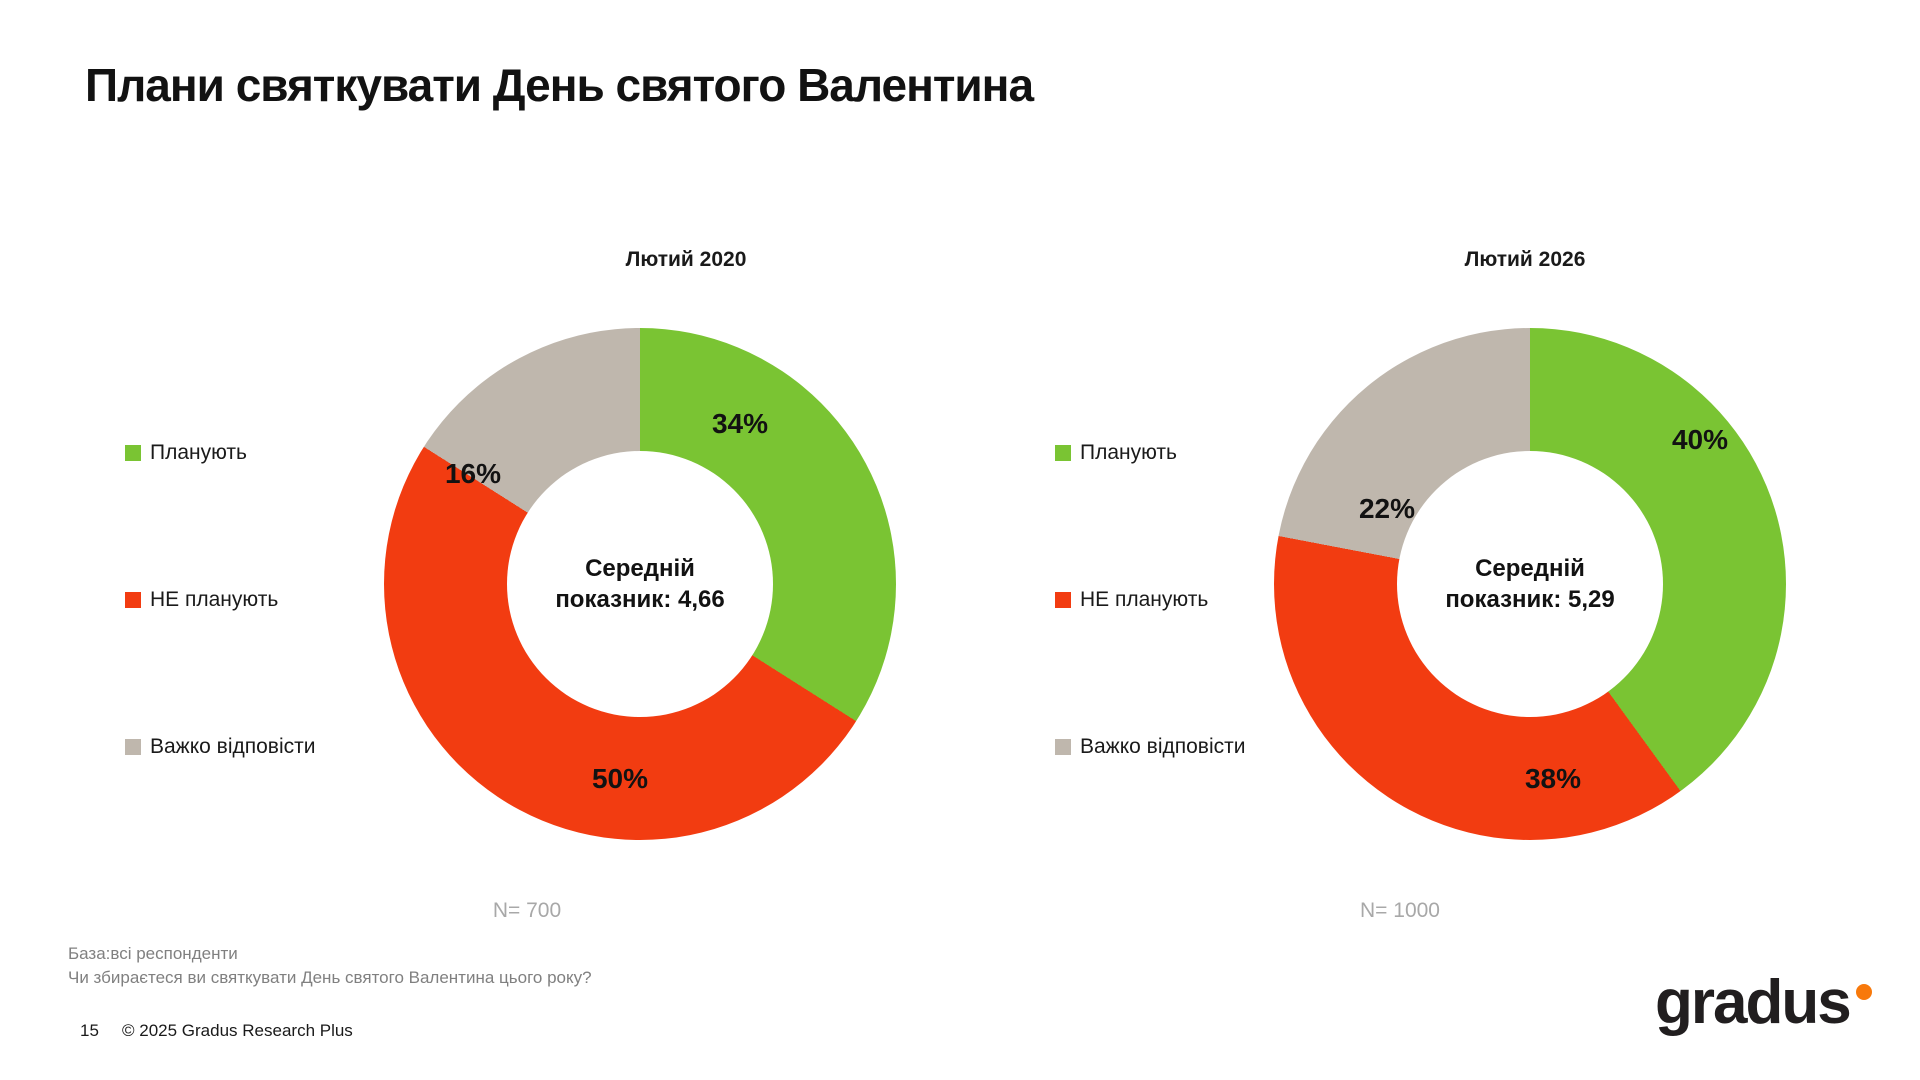 The height and width of the screenshot is (1080, 1920). What do you see at coordinates (1400, 910) in the screenshot?
I see `sample-size-label: N= 1000` at bounding box center [1400, 910].